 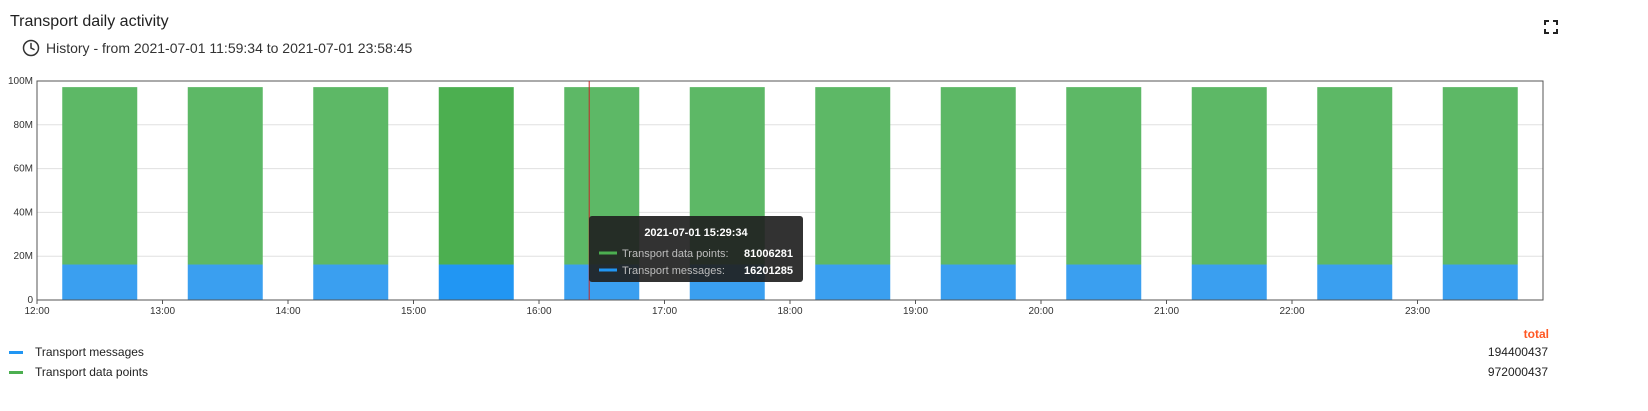 What do you see at coordinates (675, 254) in the screenshot?
I see `tooltip-row-label: Transport data points:` at bounding box center [675, 254].